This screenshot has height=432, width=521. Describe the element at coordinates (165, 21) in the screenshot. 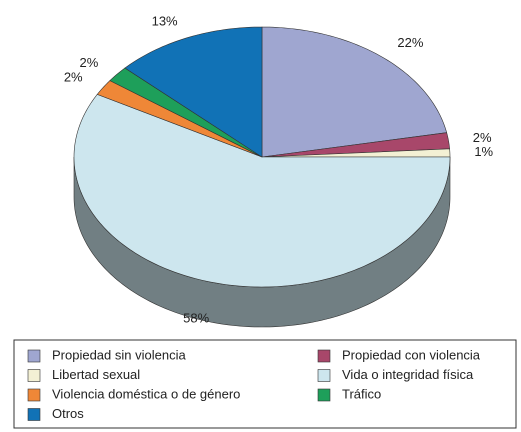

I see `data-label: 13%` at that location.